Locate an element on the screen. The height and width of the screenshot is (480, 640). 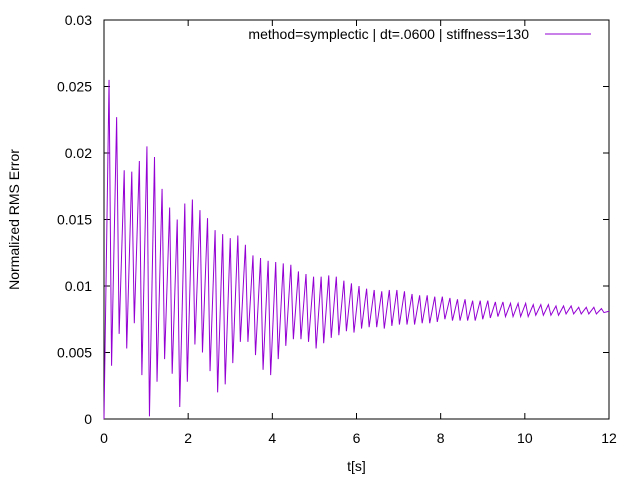
y-tick-label: 0.005 is located at coordinates (74, 353).